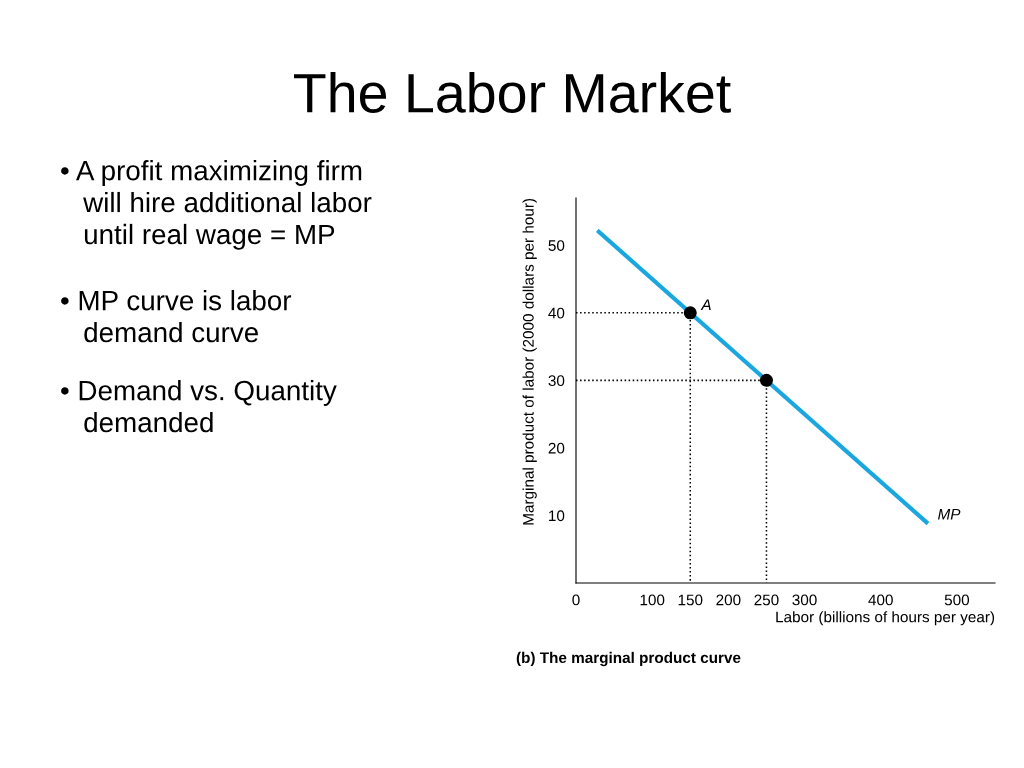 The width and height of the screenshot is (1024, 768). I want to click on annotation: MP, so click(949, 514).